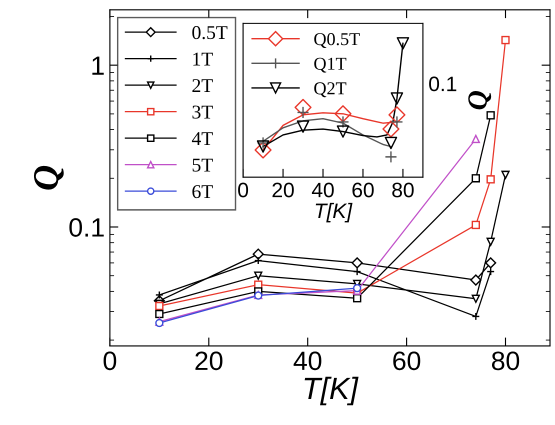  Describe the element at coordinates (330, 65) in the screenshot. I see `legend-label: Q1T` at that location.